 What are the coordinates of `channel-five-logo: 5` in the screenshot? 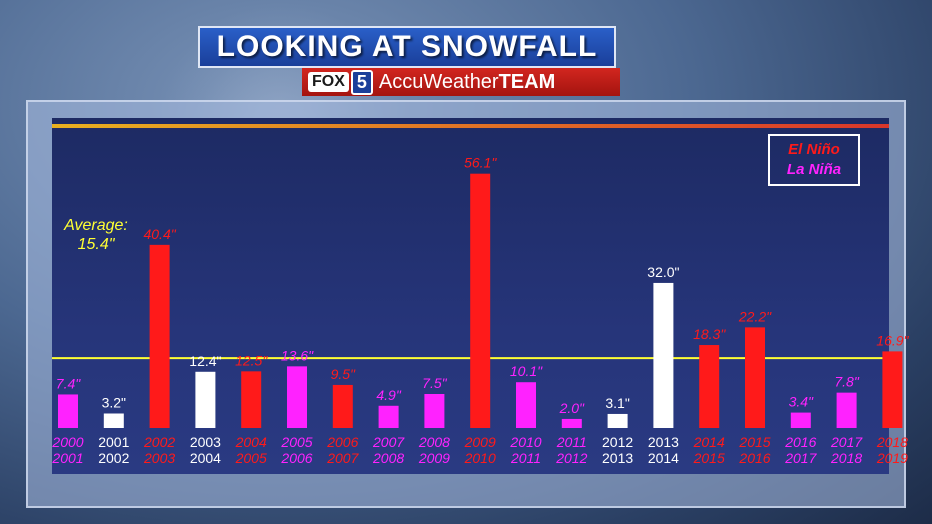 It's located at (361, 82).